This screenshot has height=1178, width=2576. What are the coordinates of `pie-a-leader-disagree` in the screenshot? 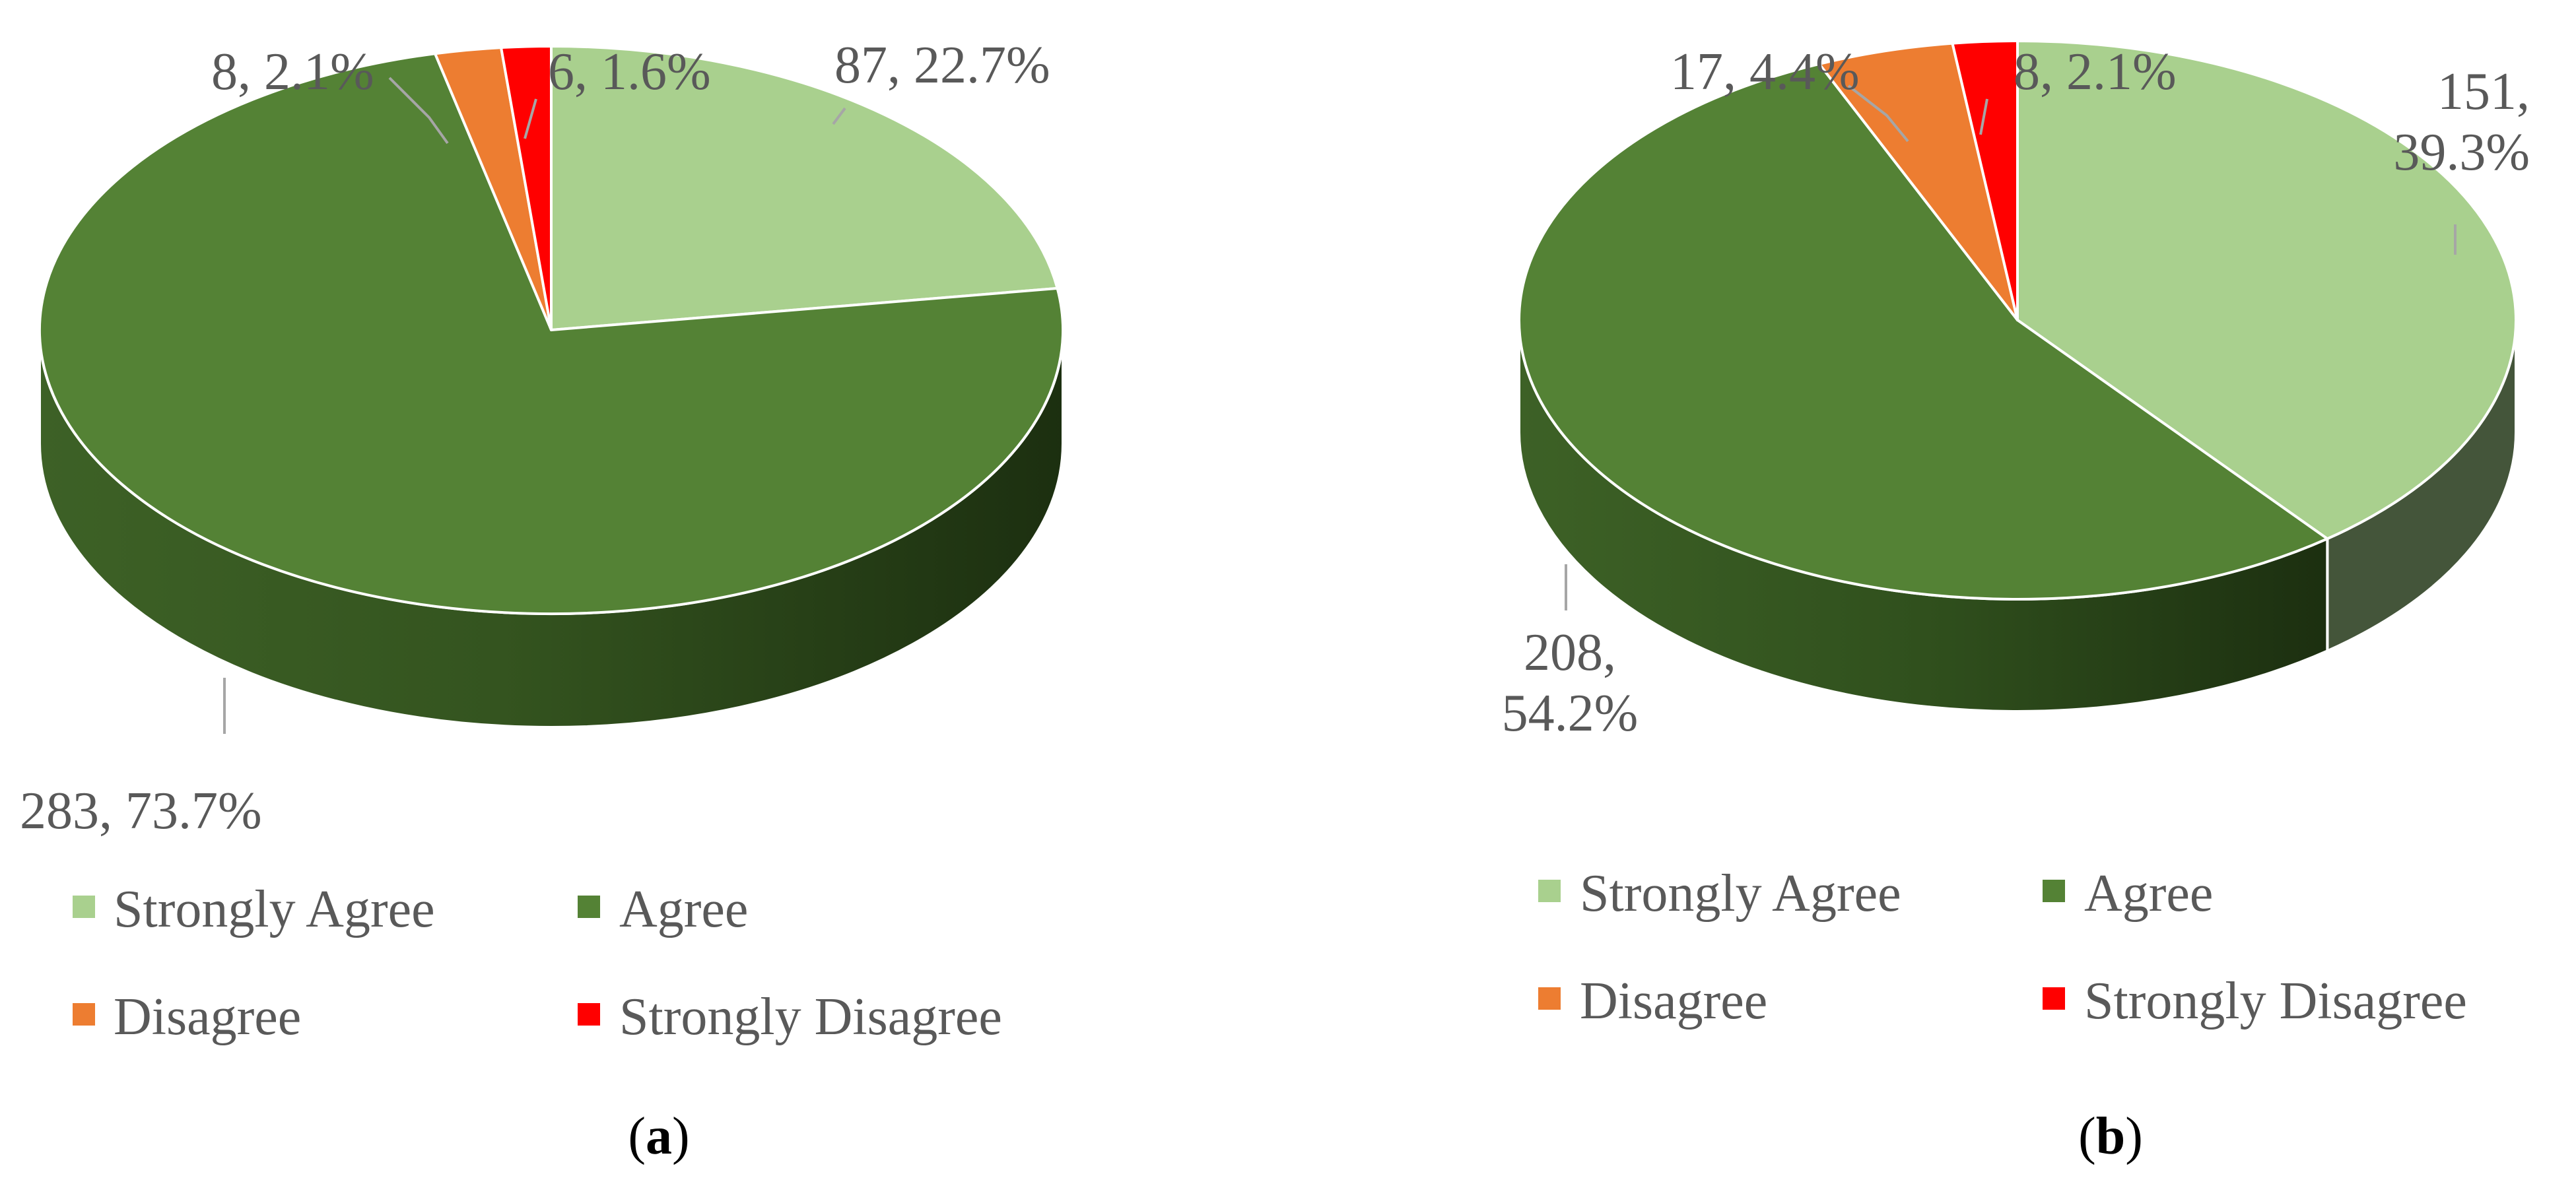 It's located at (419, 111).